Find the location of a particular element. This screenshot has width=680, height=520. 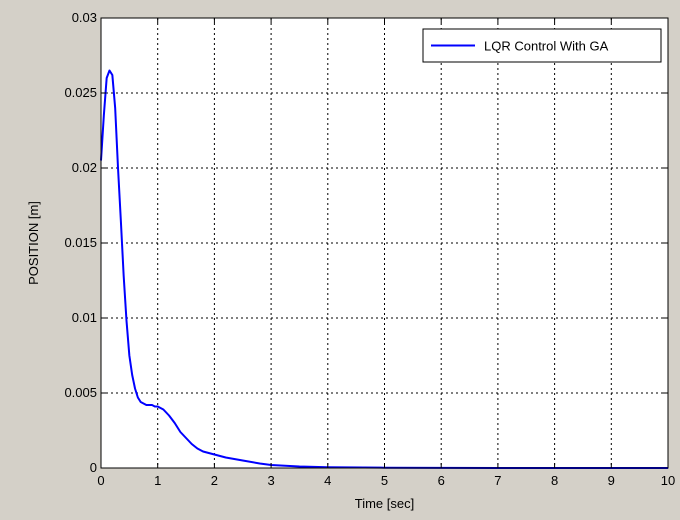

x-tick-label: 9 is located at coordinates (611, 480).